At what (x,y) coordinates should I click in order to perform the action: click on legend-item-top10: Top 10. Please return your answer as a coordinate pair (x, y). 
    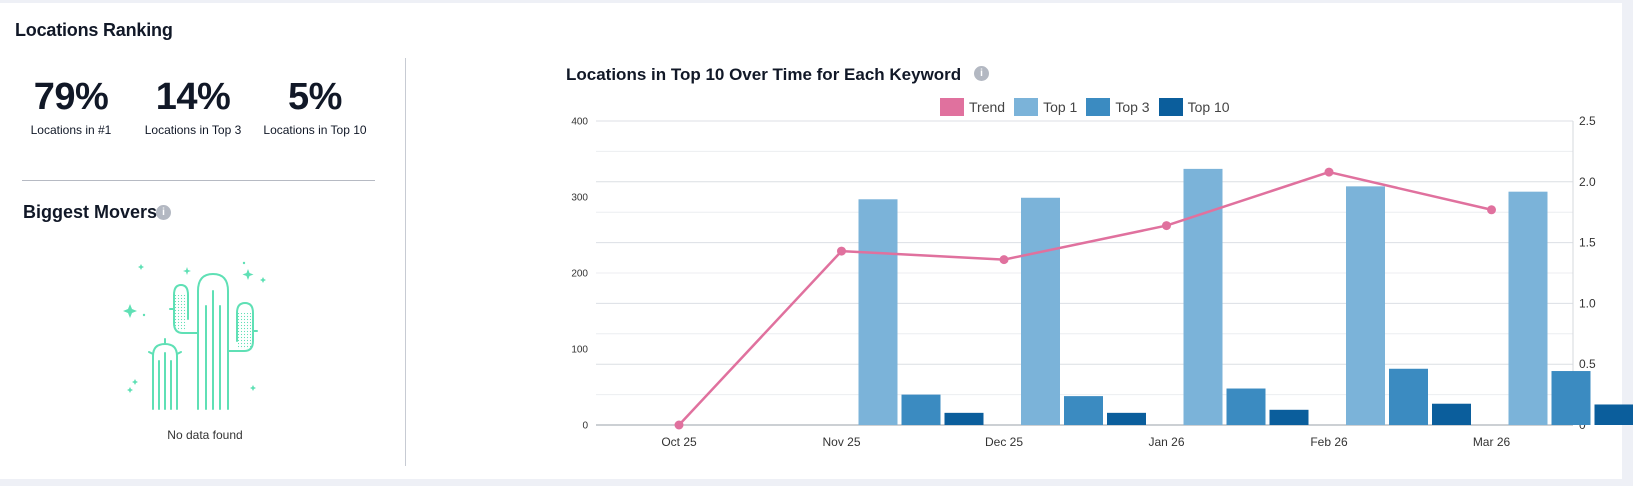
    Looking at the image, I should click on (1194, 107).